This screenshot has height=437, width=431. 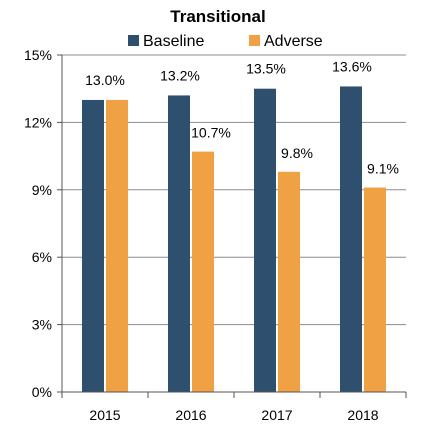 What do you see at coordinates (43, 223) in the screenshot?
I see `y-axis-ticks: 0% 3% 6% 9% 12% 15%` at bounding box center [43, 223].